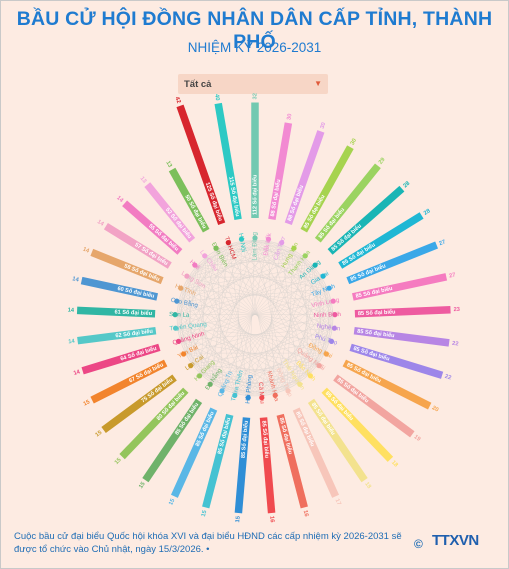 Image resolution: width=509 pixels, height=569 pixels. I want to click on seats-value-label: 125 Số đại biểu, so click(214, 201).